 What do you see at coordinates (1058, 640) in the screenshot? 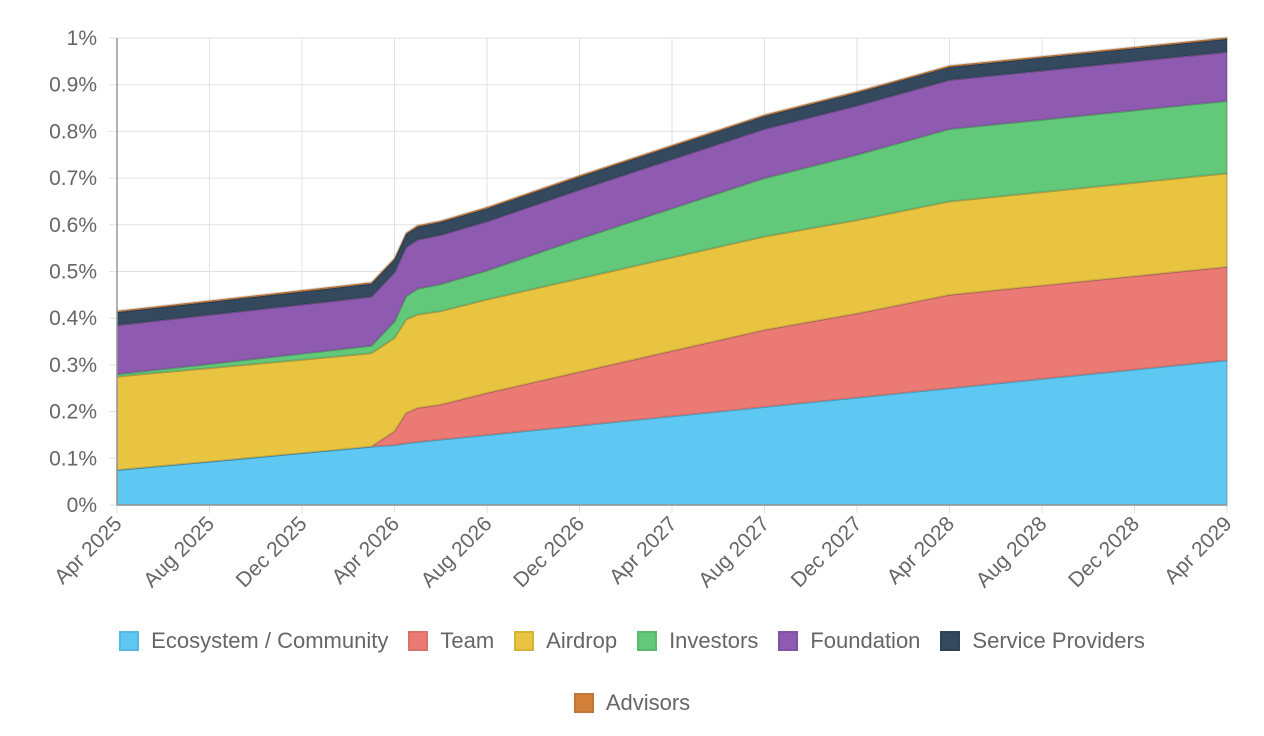
I see `legend-label: Service Providers` at bounding box center [1058, 640].